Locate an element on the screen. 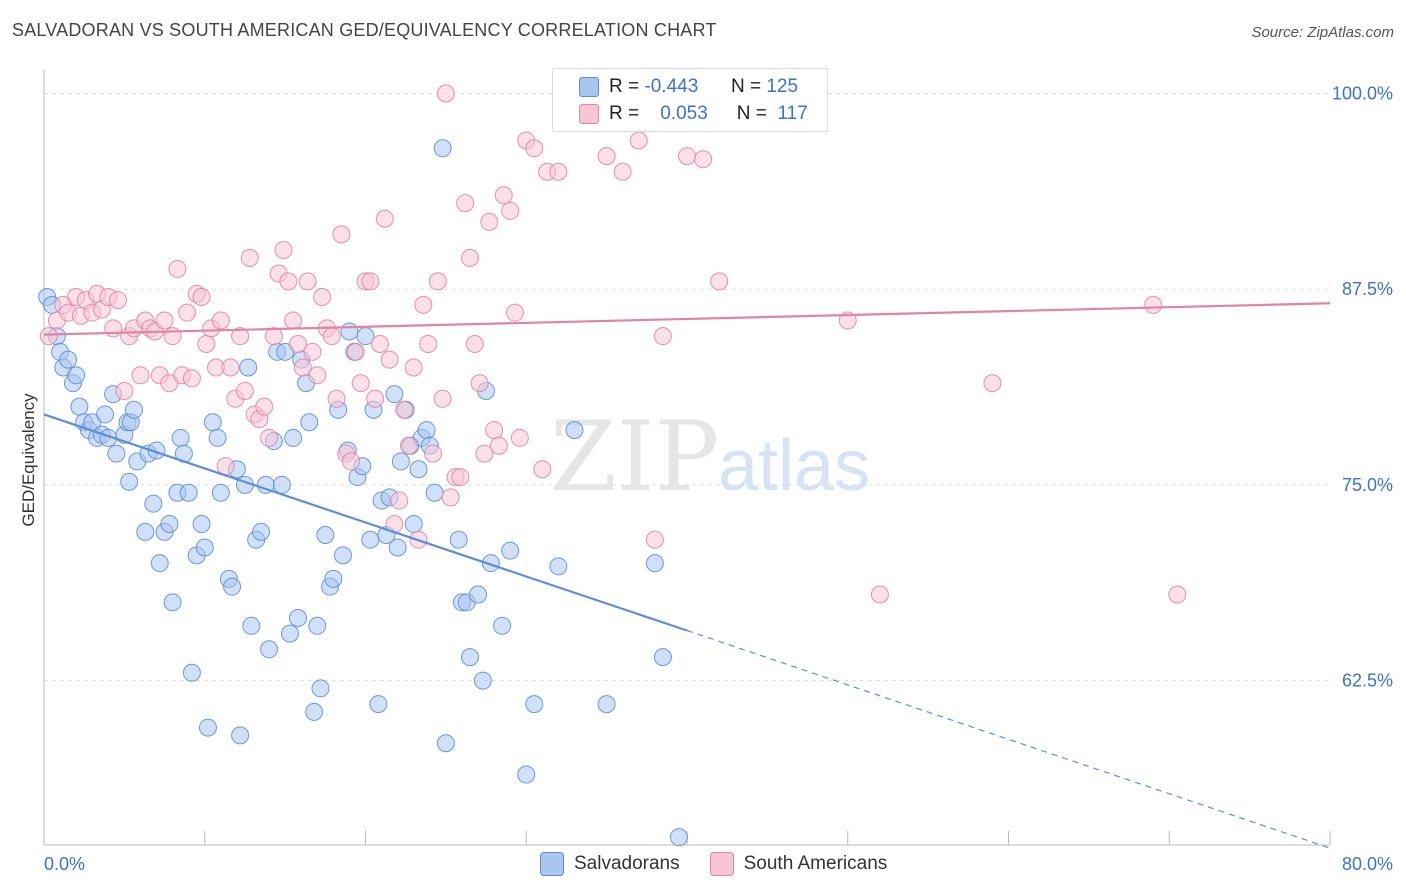 This screenshot has width=1406, height=892. series-legend: Salvadorans South Americans is located at coordinates (728, 864).